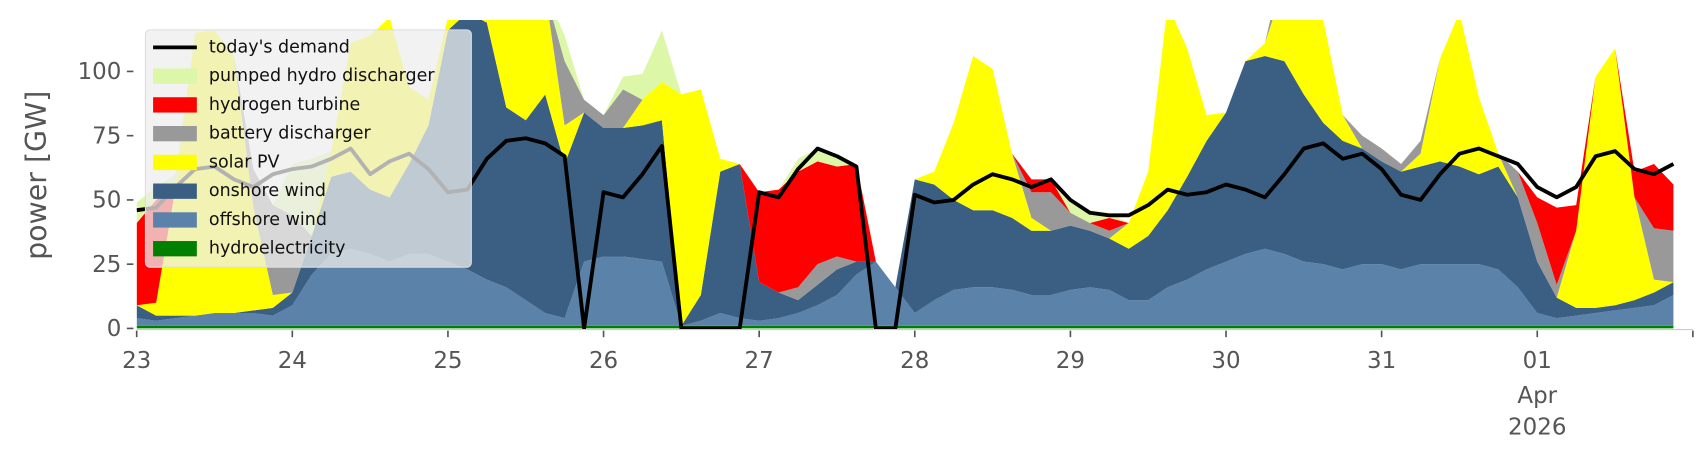  I want to click on x-tick-label: 28, so click(914, 361).